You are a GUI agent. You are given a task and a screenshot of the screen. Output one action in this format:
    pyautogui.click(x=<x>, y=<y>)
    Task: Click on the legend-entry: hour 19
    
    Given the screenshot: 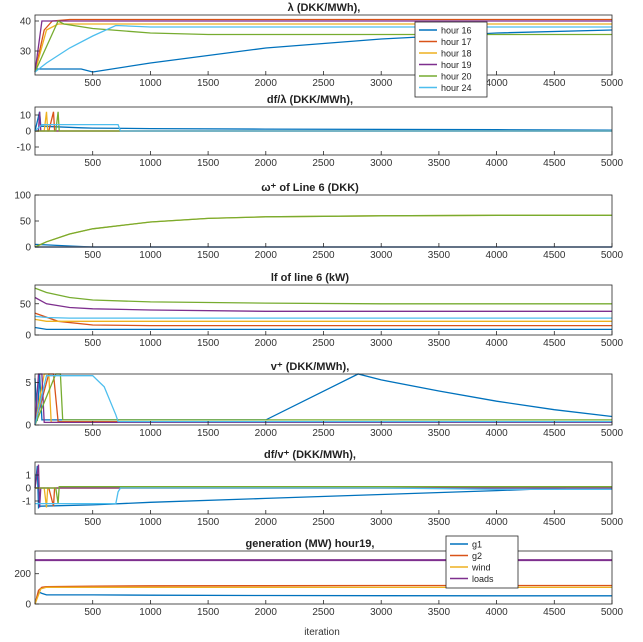 What is the action you would take?
    pyautogui.click(x=456, y=65)
    